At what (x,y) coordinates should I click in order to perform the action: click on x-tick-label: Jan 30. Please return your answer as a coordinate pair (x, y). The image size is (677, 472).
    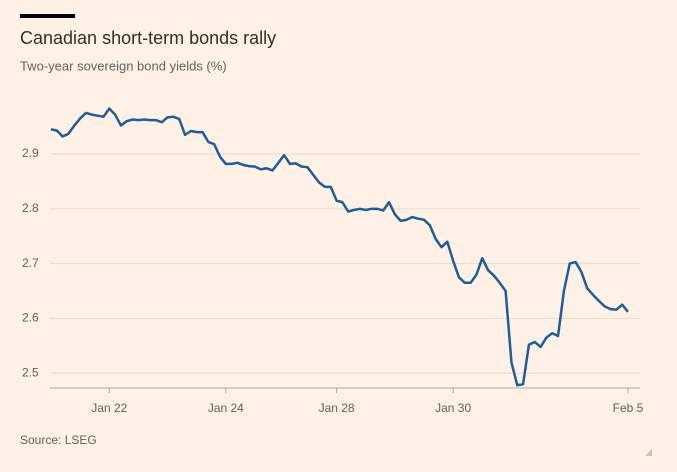
    Looking at the image, I should click on (453, 408).